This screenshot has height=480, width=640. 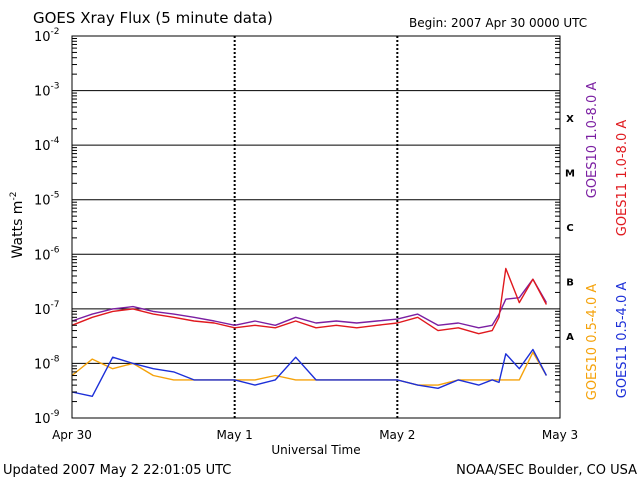 I want to click on y-tick-exponent: -4, so click(x=55, y=141).